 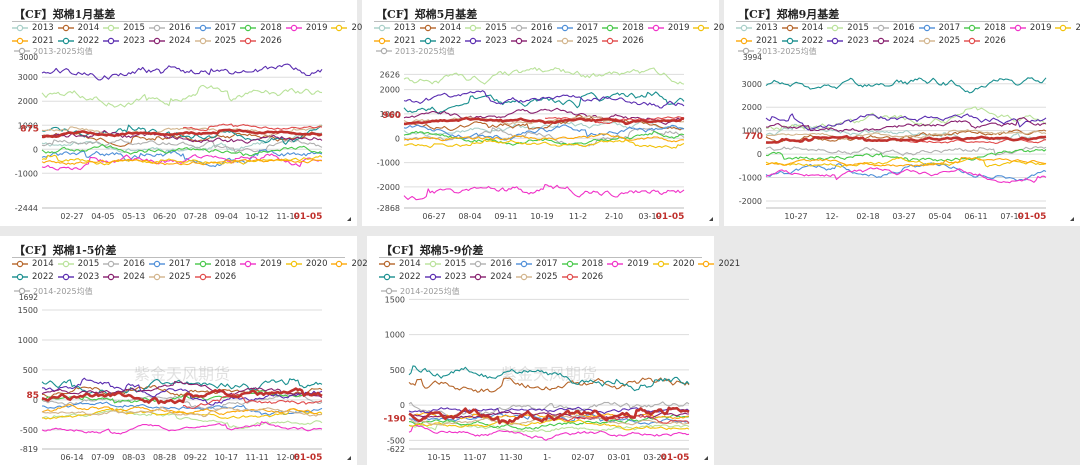 What do you see at coordinates (752, 84) in the screenshot?
I see `y-tick-label: 3000` at bounding box center [752, 84].